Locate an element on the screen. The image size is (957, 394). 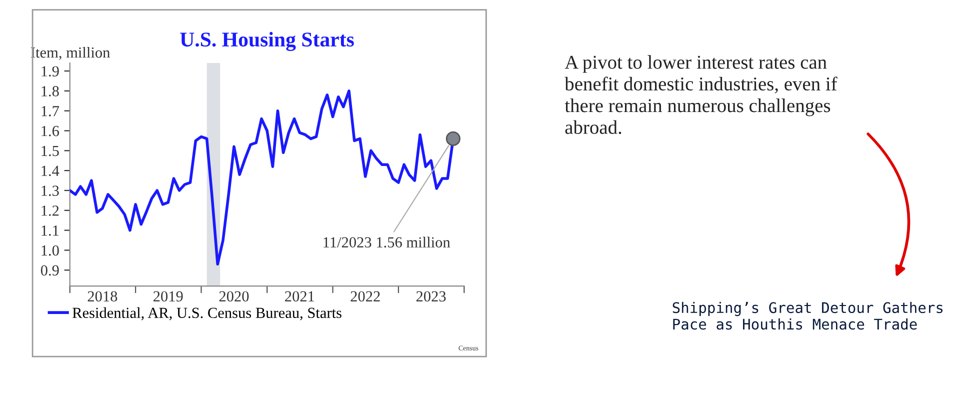
legend-label: Residential, AR, U.S. Census Bureau, Starts is located at coordinates (207, 313).